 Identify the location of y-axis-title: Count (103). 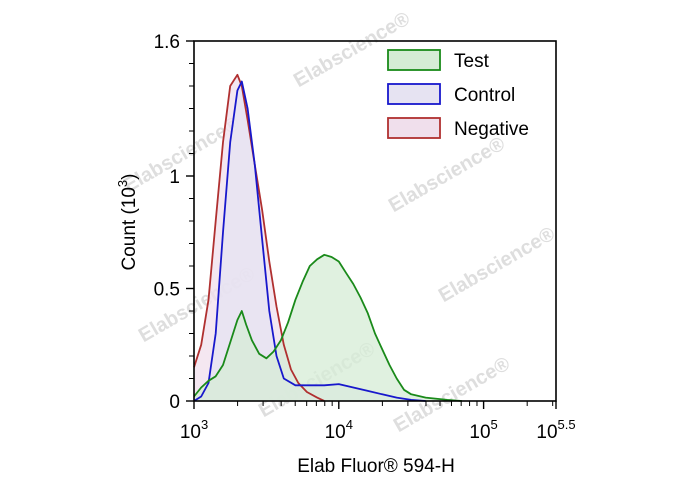
(127, 221).